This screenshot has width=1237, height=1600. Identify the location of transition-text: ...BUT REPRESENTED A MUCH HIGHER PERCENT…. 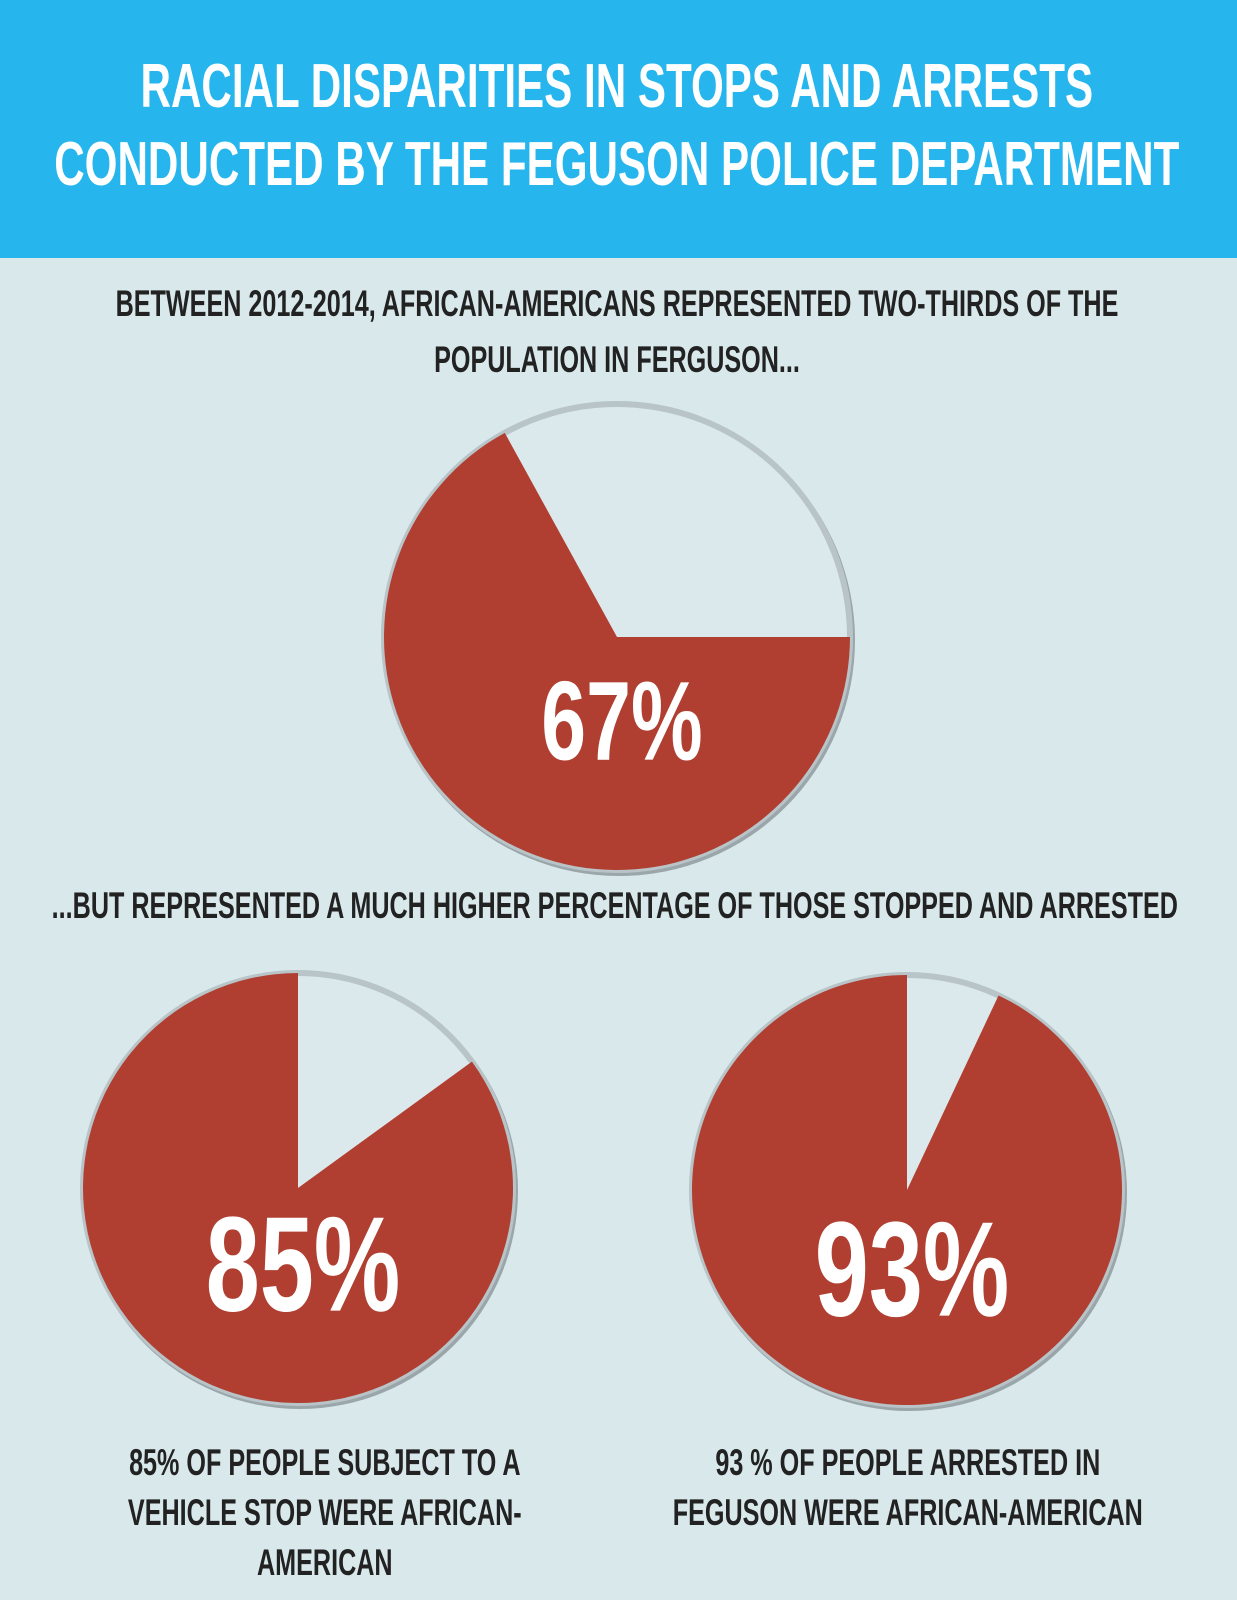
(614, 905).